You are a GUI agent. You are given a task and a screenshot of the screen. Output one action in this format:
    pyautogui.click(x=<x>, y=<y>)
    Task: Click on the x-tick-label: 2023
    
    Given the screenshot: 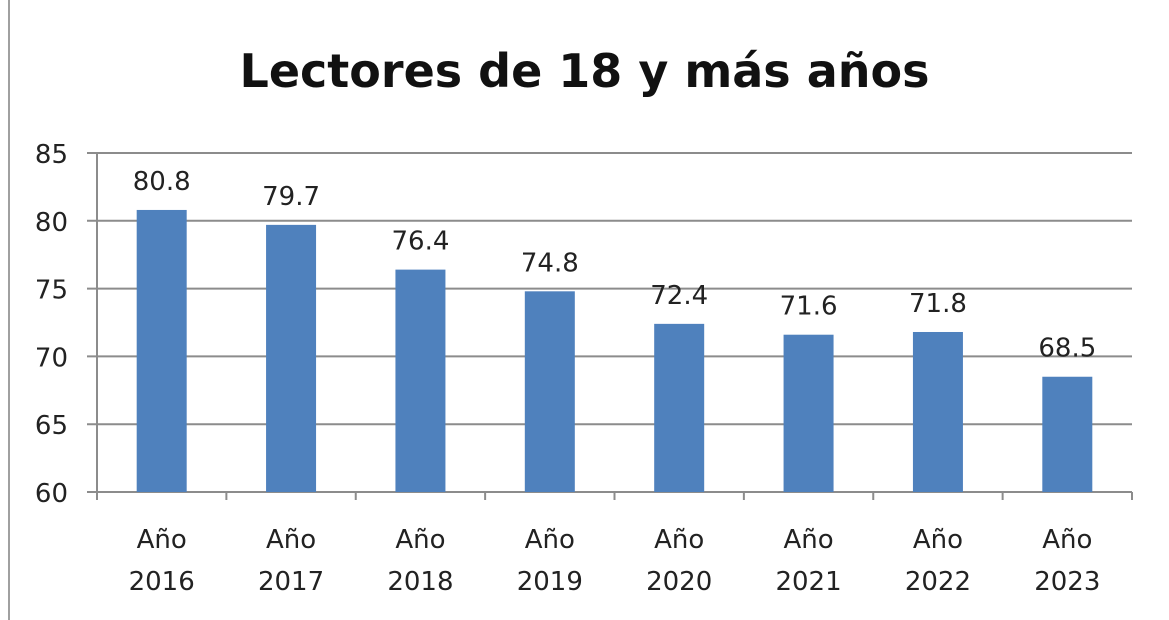 What is the action you would take?
    pyautogui.click(x=1067, y=582)
    